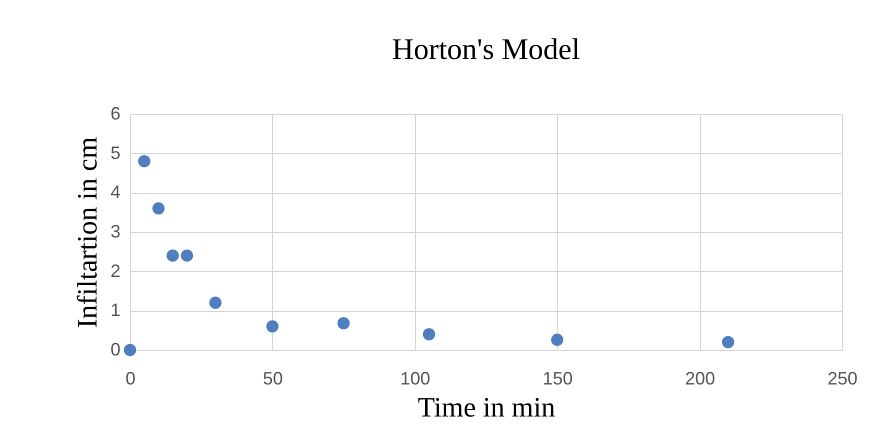  What do you see at coordinates (842, 378) in the screenshot?
I see `x-tick-label: 250` at bounding box center [842, 378].